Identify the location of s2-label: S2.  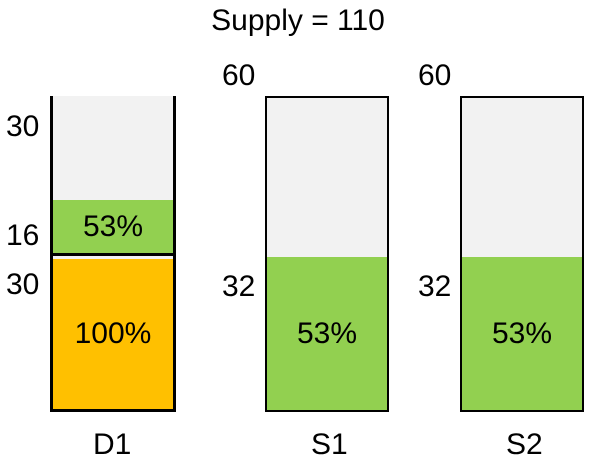
(524, 444).